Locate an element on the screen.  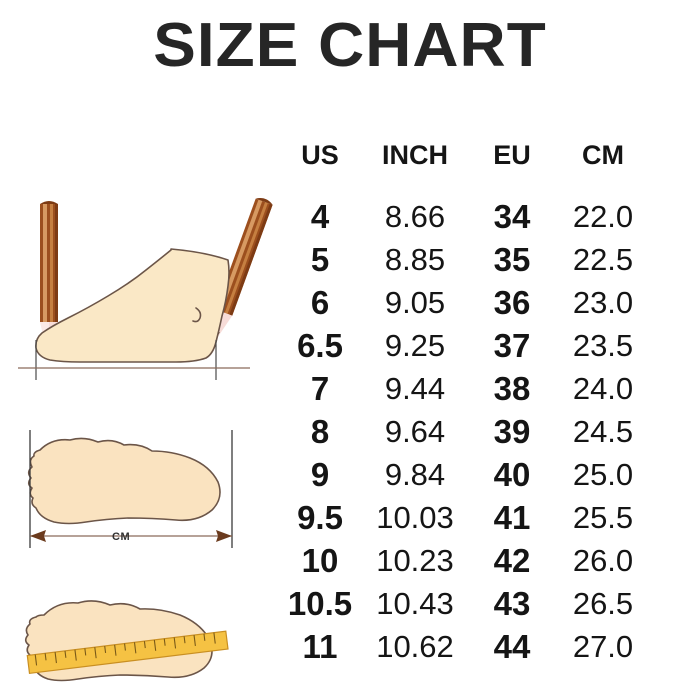
cell-us: 7 is located at coordinates (320, 388).